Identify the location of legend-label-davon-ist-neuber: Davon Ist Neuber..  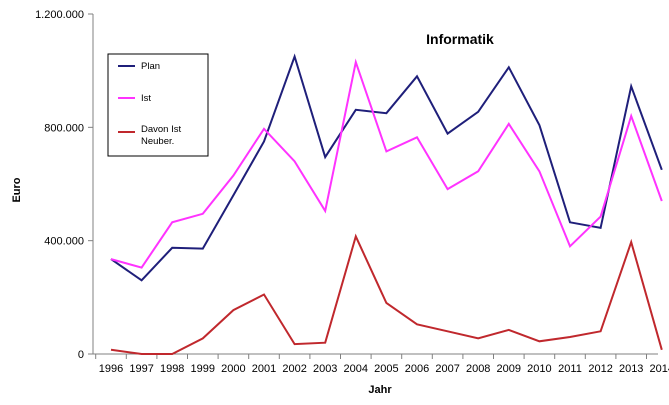
(162, 135).